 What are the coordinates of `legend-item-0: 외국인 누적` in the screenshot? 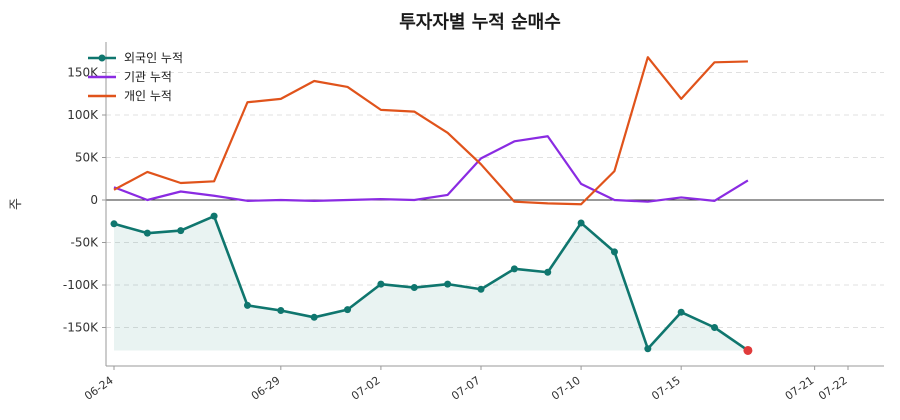 It's located at (135, 58).